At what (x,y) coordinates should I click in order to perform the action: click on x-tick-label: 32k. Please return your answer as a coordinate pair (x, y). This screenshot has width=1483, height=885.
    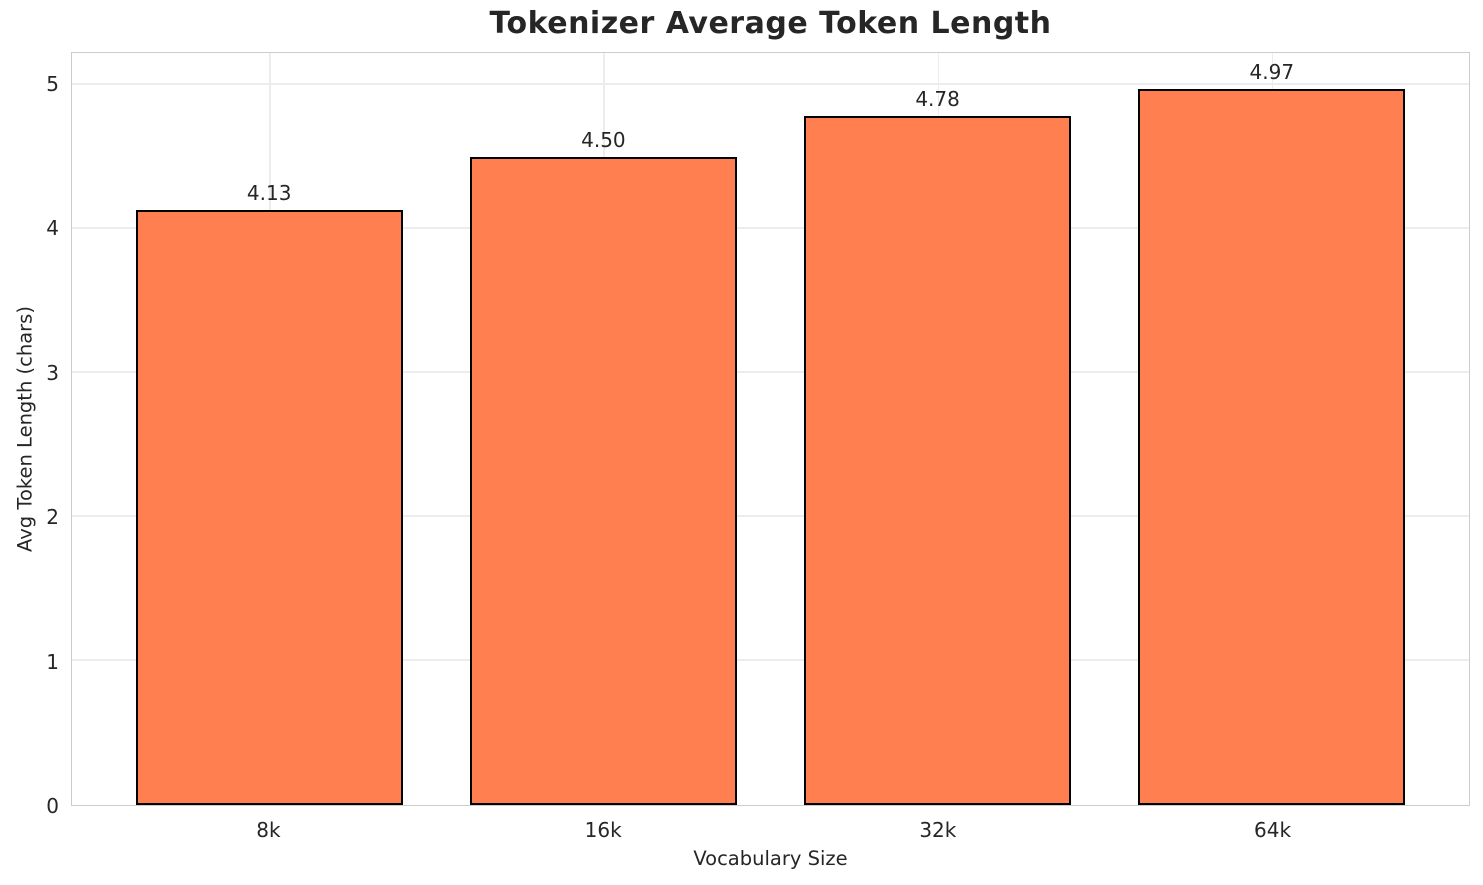
    Looking at the image, I should click on (938, 830).